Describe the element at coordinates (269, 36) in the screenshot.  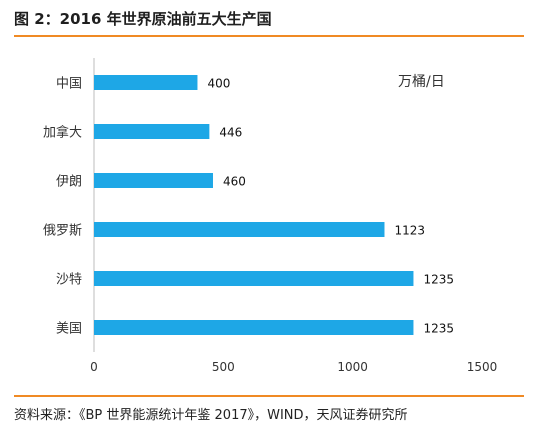
I see `top-divider` at that location.